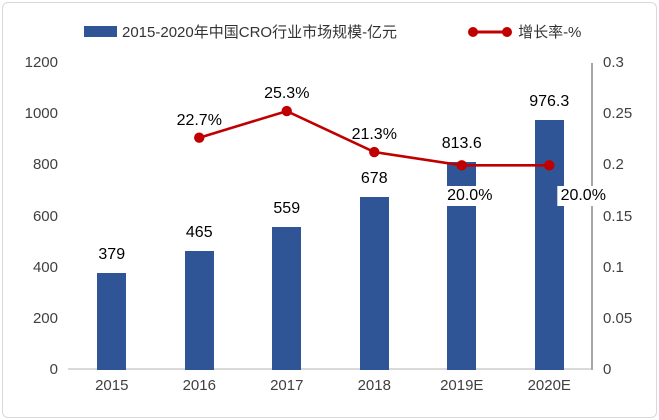 This screenshot has width=659, height=420. Describe the element at coordinates (549, 165) in the screenshot. I see `growth-point-2020E` at that location.